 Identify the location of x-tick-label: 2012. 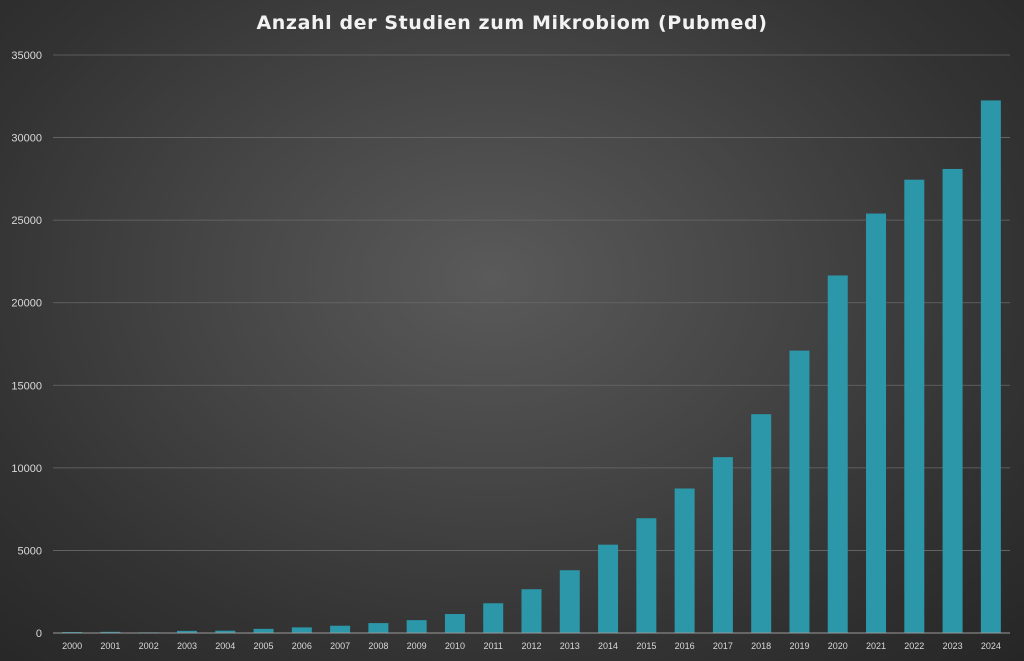
(531, 646).